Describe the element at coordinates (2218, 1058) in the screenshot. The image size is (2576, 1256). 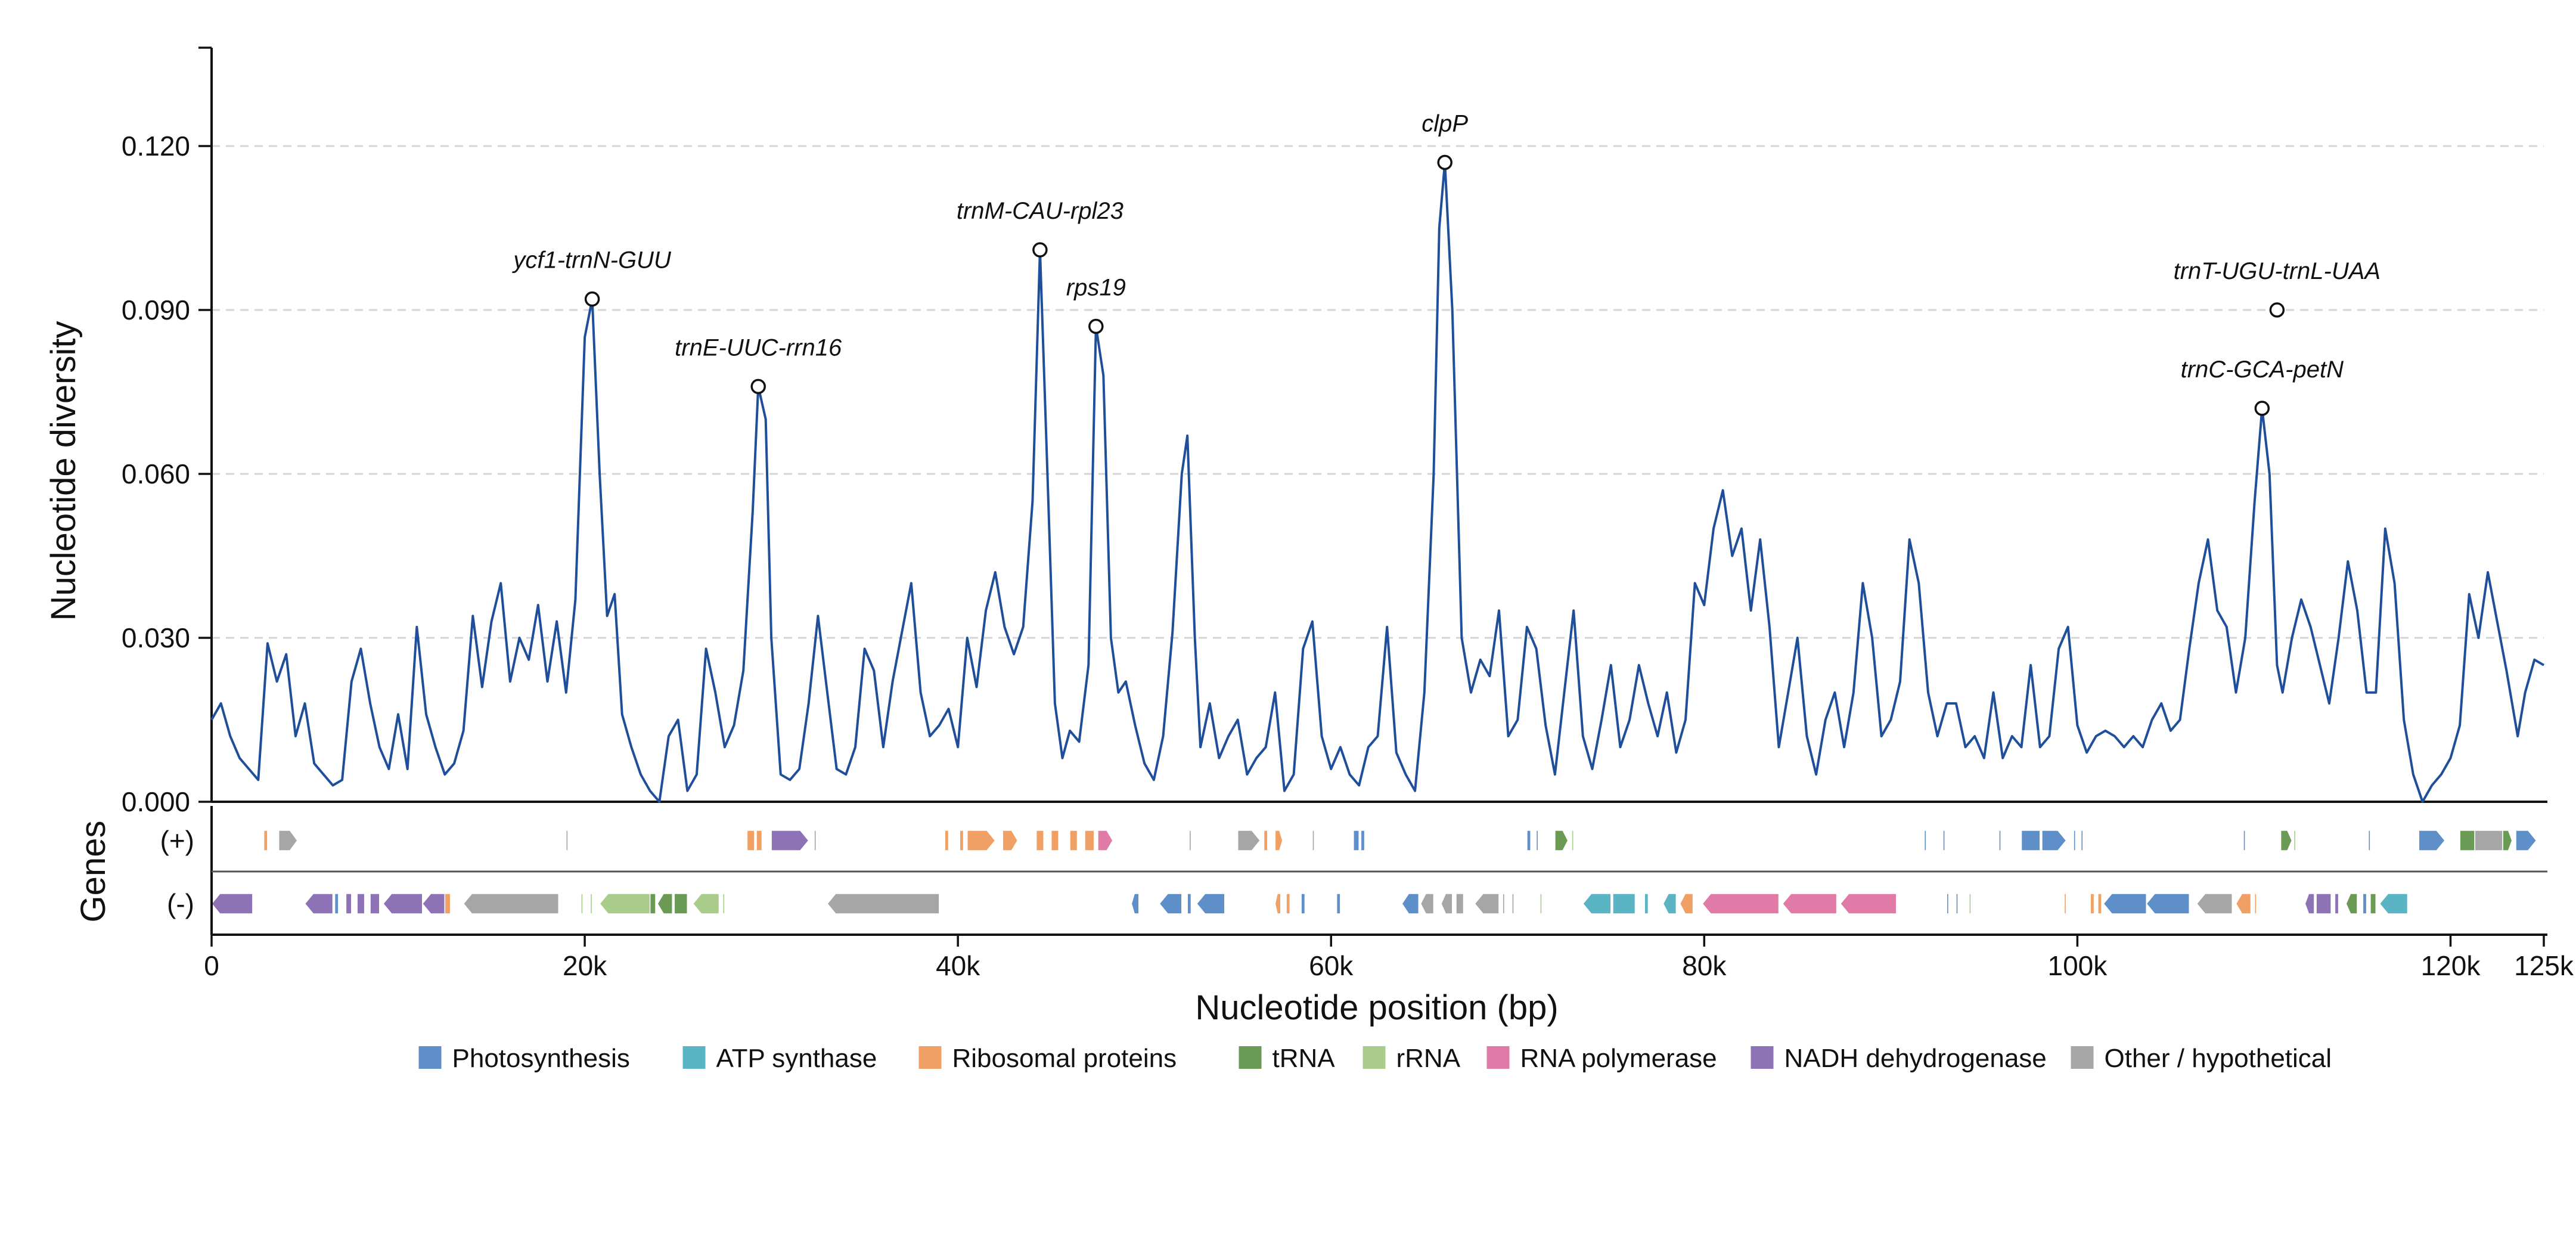
I see `legend-label: Other / hypothetical` at that location.